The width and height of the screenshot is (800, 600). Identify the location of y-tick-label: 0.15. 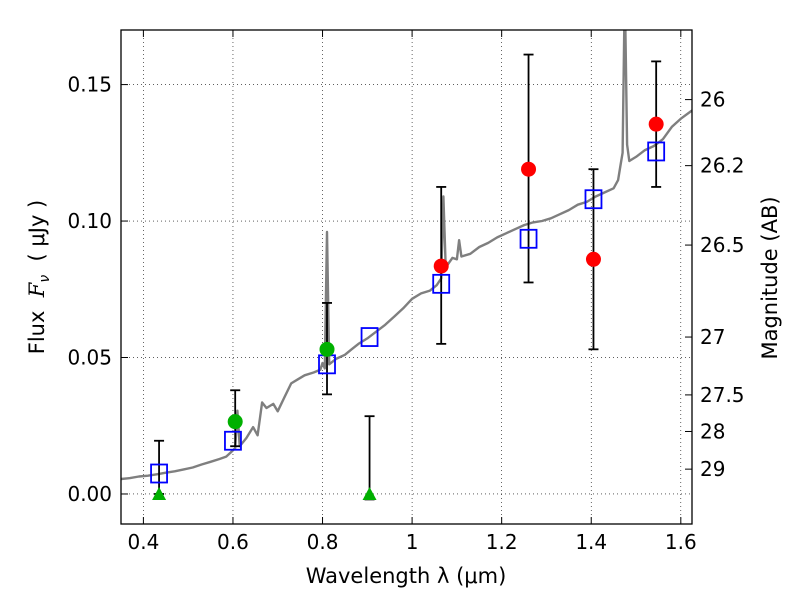
(89, 85).